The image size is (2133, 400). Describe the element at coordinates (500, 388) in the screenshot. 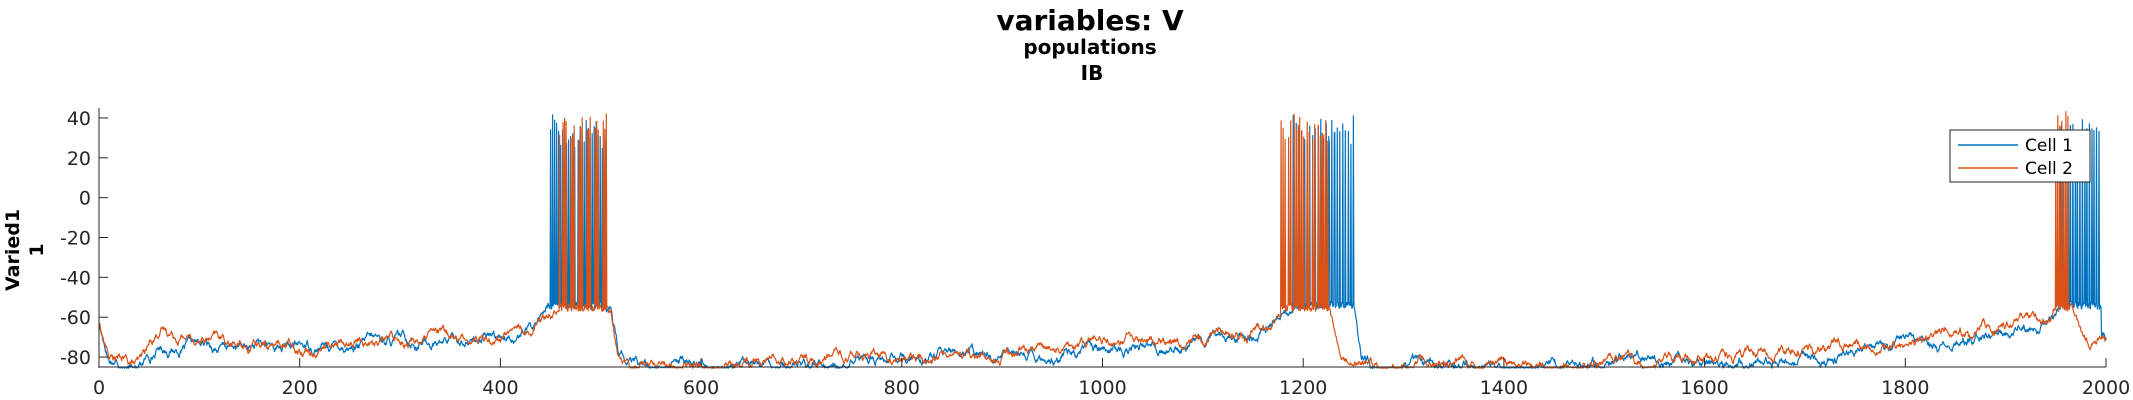

I see `x-tick-label: 400` at that location.